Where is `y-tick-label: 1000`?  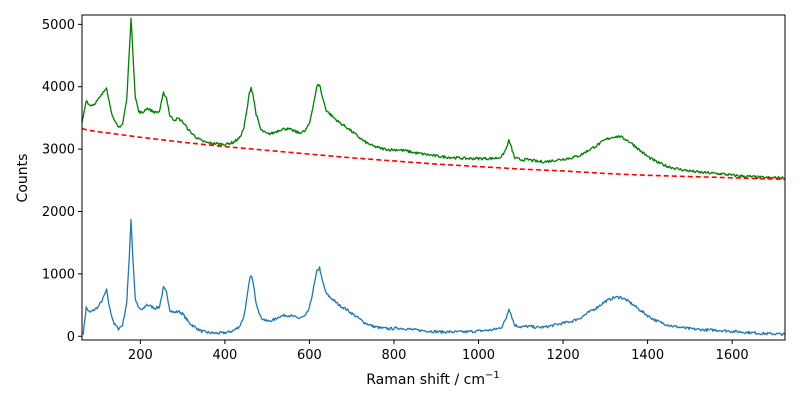
y-tick-label: 1000 is located at coordinates (58, 274).